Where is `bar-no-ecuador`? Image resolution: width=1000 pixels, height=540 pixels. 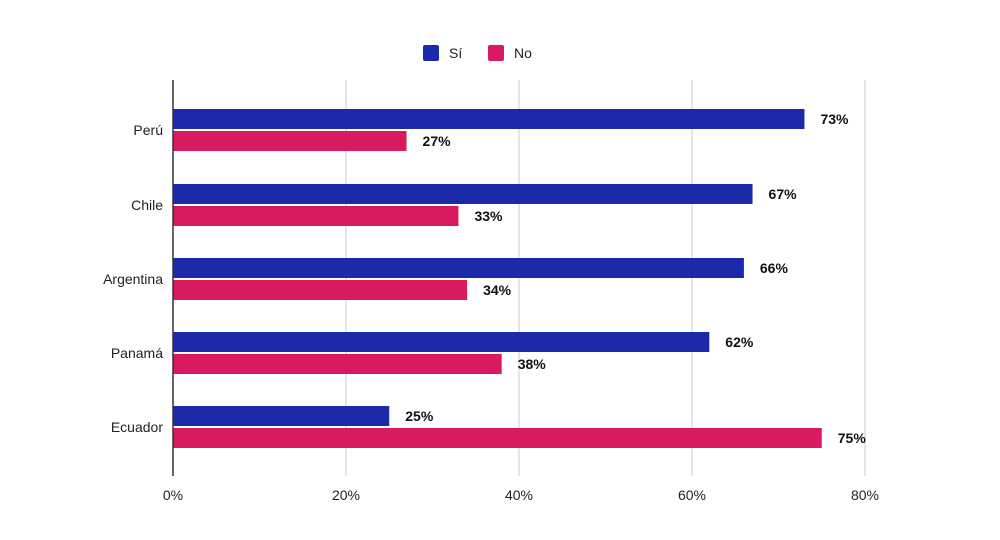
bar-no-ecuador is located at coordinates (497, 438).